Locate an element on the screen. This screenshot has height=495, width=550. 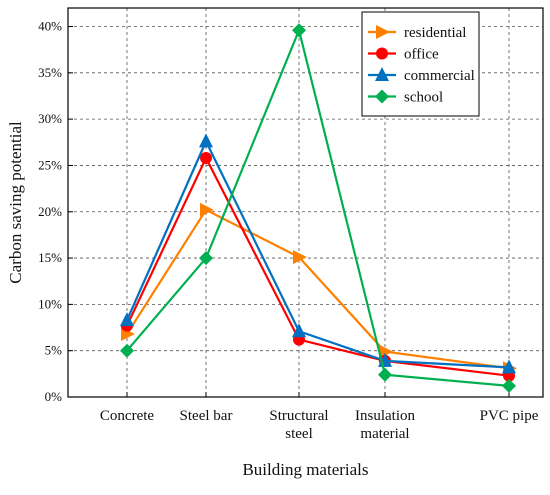
legend-label: residential is located at coordinates (435, 33).